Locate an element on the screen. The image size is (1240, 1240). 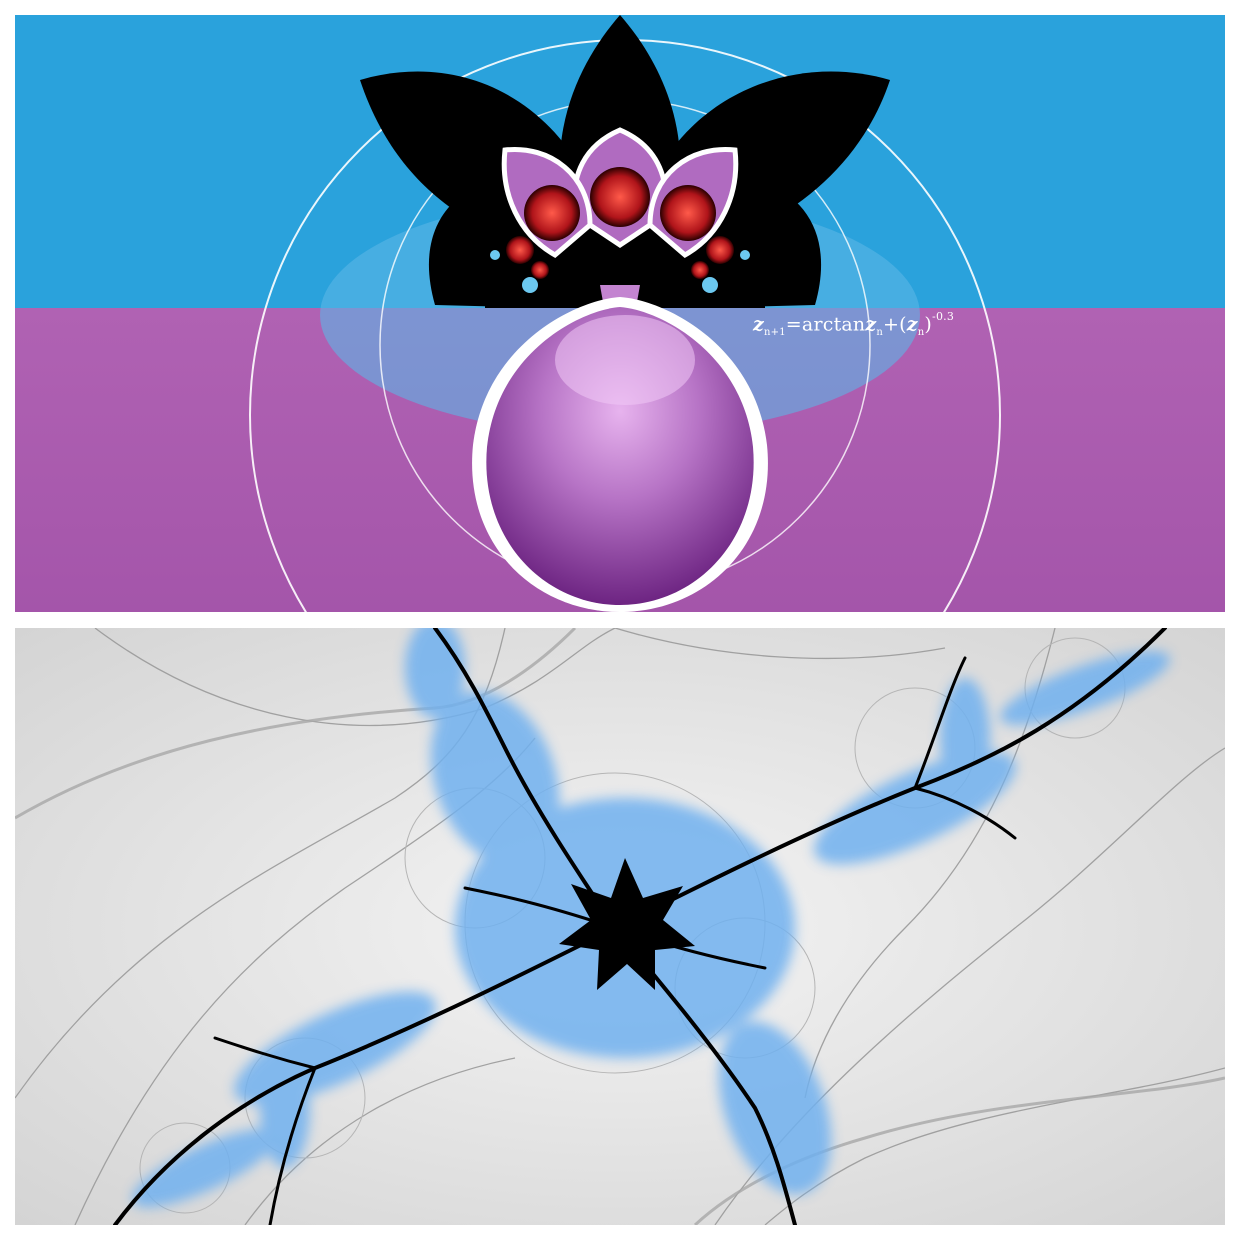
bulb-highlight is located at coordinates (625, 360).